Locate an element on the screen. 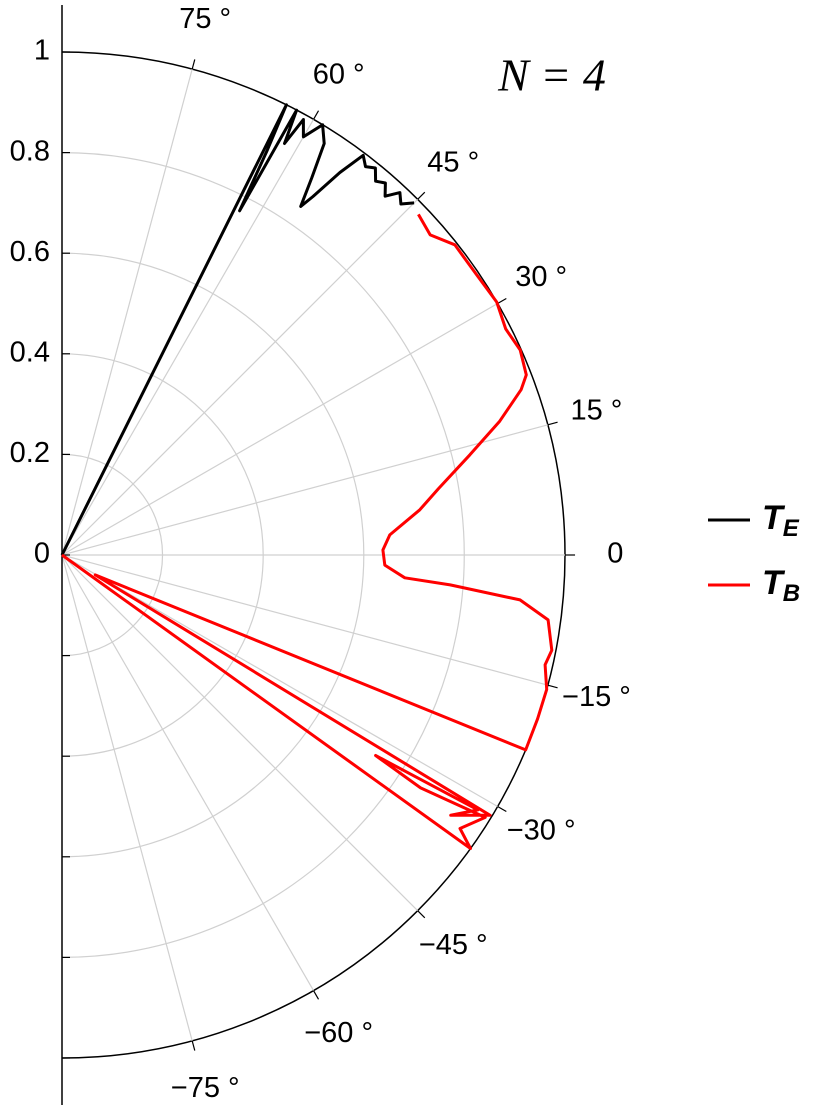  r-tick-label: 0.2 is located at coordinates (30, 453).